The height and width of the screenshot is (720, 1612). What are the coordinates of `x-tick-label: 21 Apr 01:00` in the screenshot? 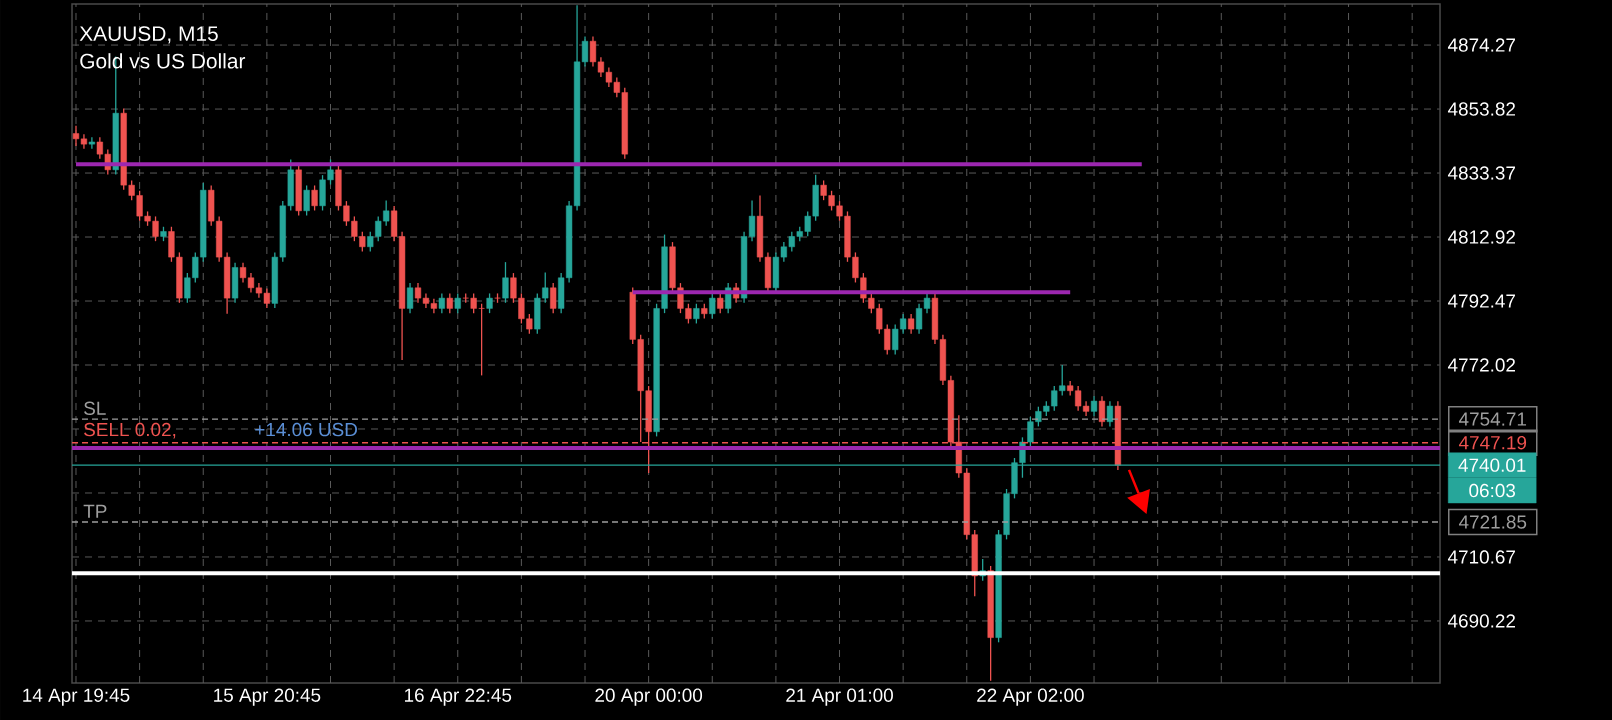 It's located at (839, 697).